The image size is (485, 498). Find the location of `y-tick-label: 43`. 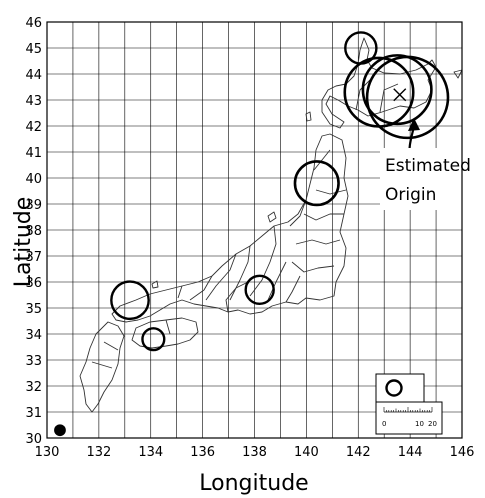

y-tick-label: 43 is located at coordinates (33, 101).